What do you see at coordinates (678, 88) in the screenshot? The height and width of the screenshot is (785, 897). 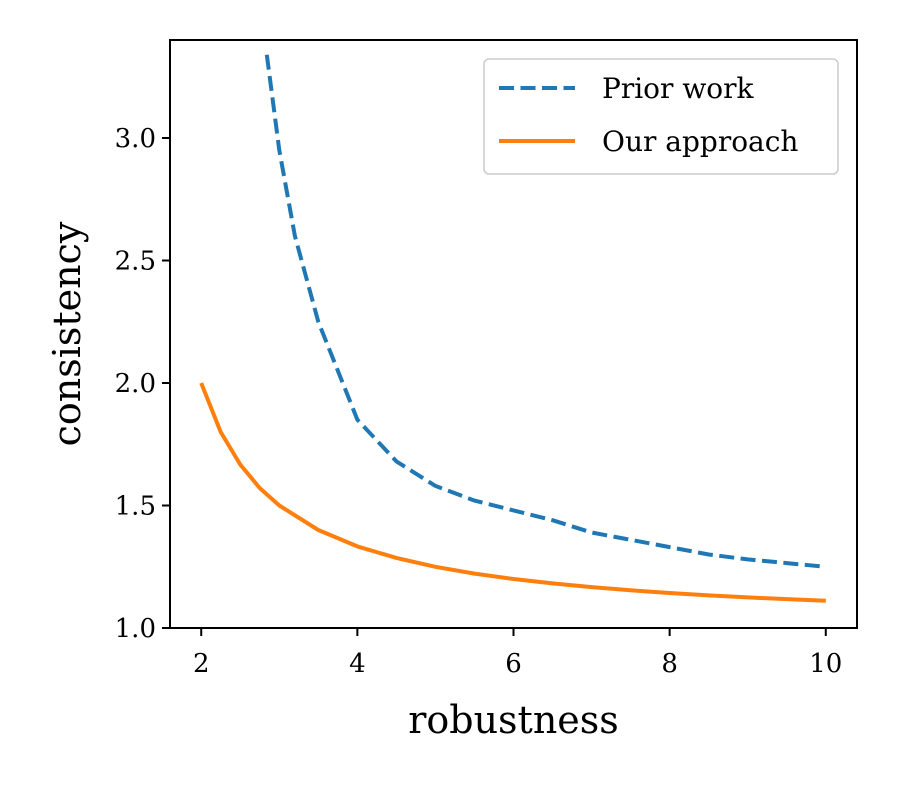 I see `legend-label-prior-work: Prior work` at bounding box center [678, 88].